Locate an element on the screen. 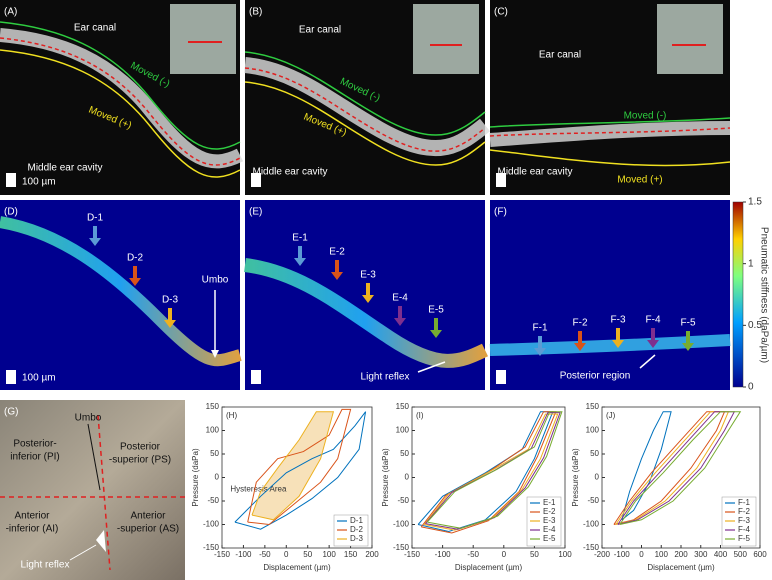  x-tick-label: 300 is located at coordinates (701, 554).